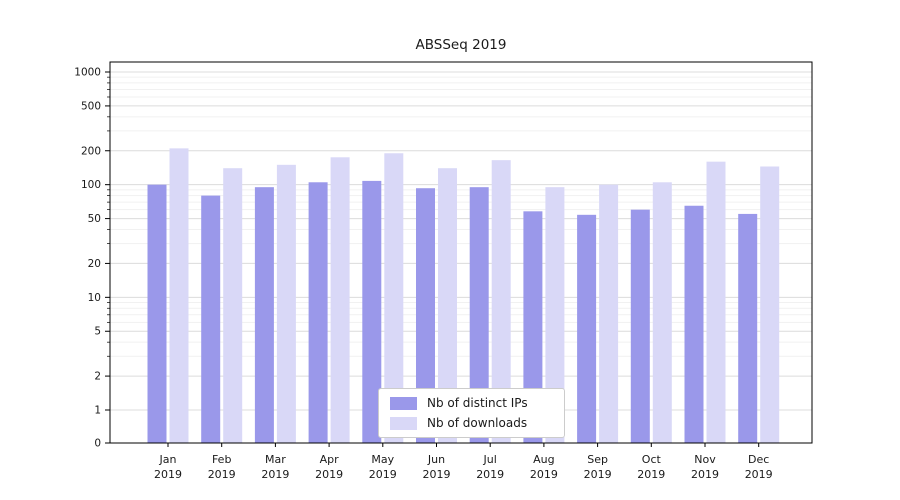 Image resolution: width=900 pixels, height=500 pixels. What do you see at coordinates (394, 298) in the screenshot?
I see `bar-downloads-may` at bounding box center [394, 298].